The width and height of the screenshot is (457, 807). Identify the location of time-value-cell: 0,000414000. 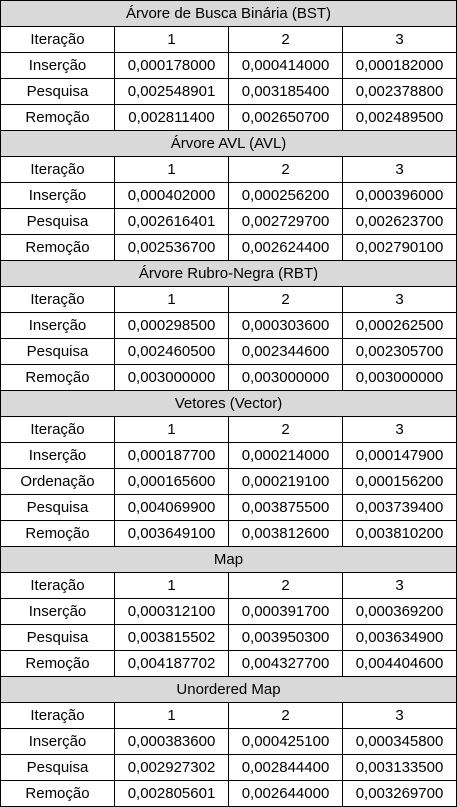
(285, 65).